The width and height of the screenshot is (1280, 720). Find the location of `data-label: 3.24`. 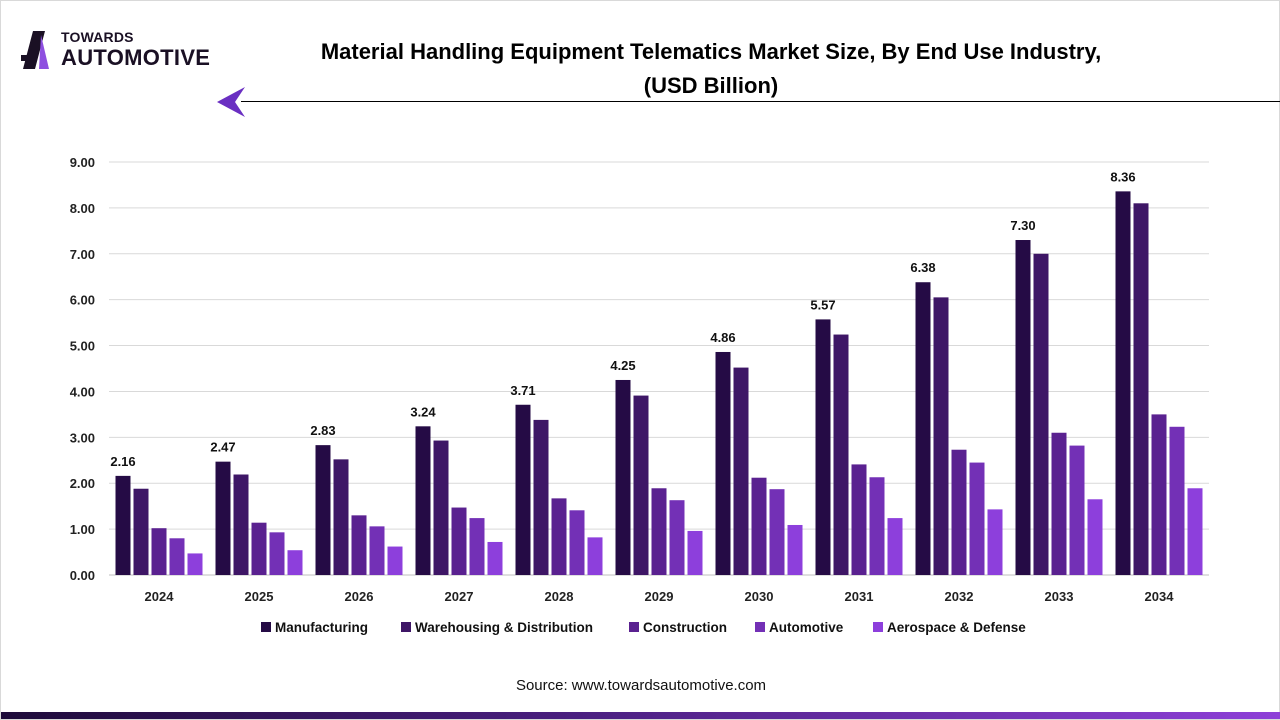

data-label: 3.24 is located at coordinates (423, 411).